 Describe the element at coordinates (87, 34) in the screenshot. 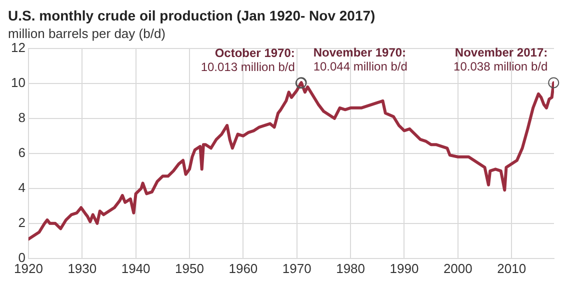

I see `chart-subtitle: million barrels per day (b/d)` at that location.